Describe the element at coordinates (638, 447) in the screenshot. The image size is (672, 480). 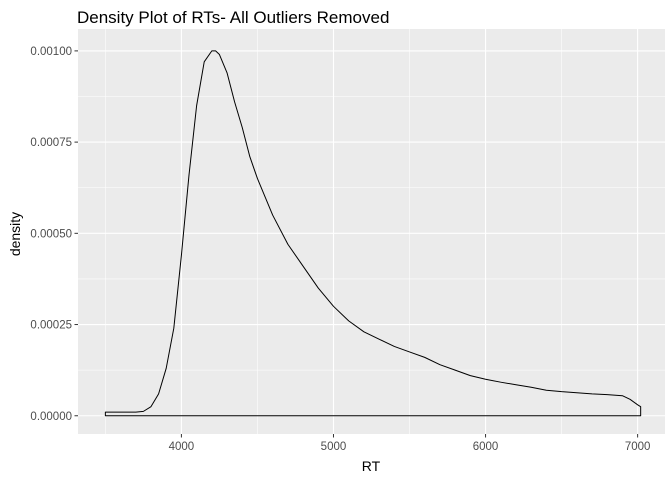
I see `x-tick-label: 7000` at that location.